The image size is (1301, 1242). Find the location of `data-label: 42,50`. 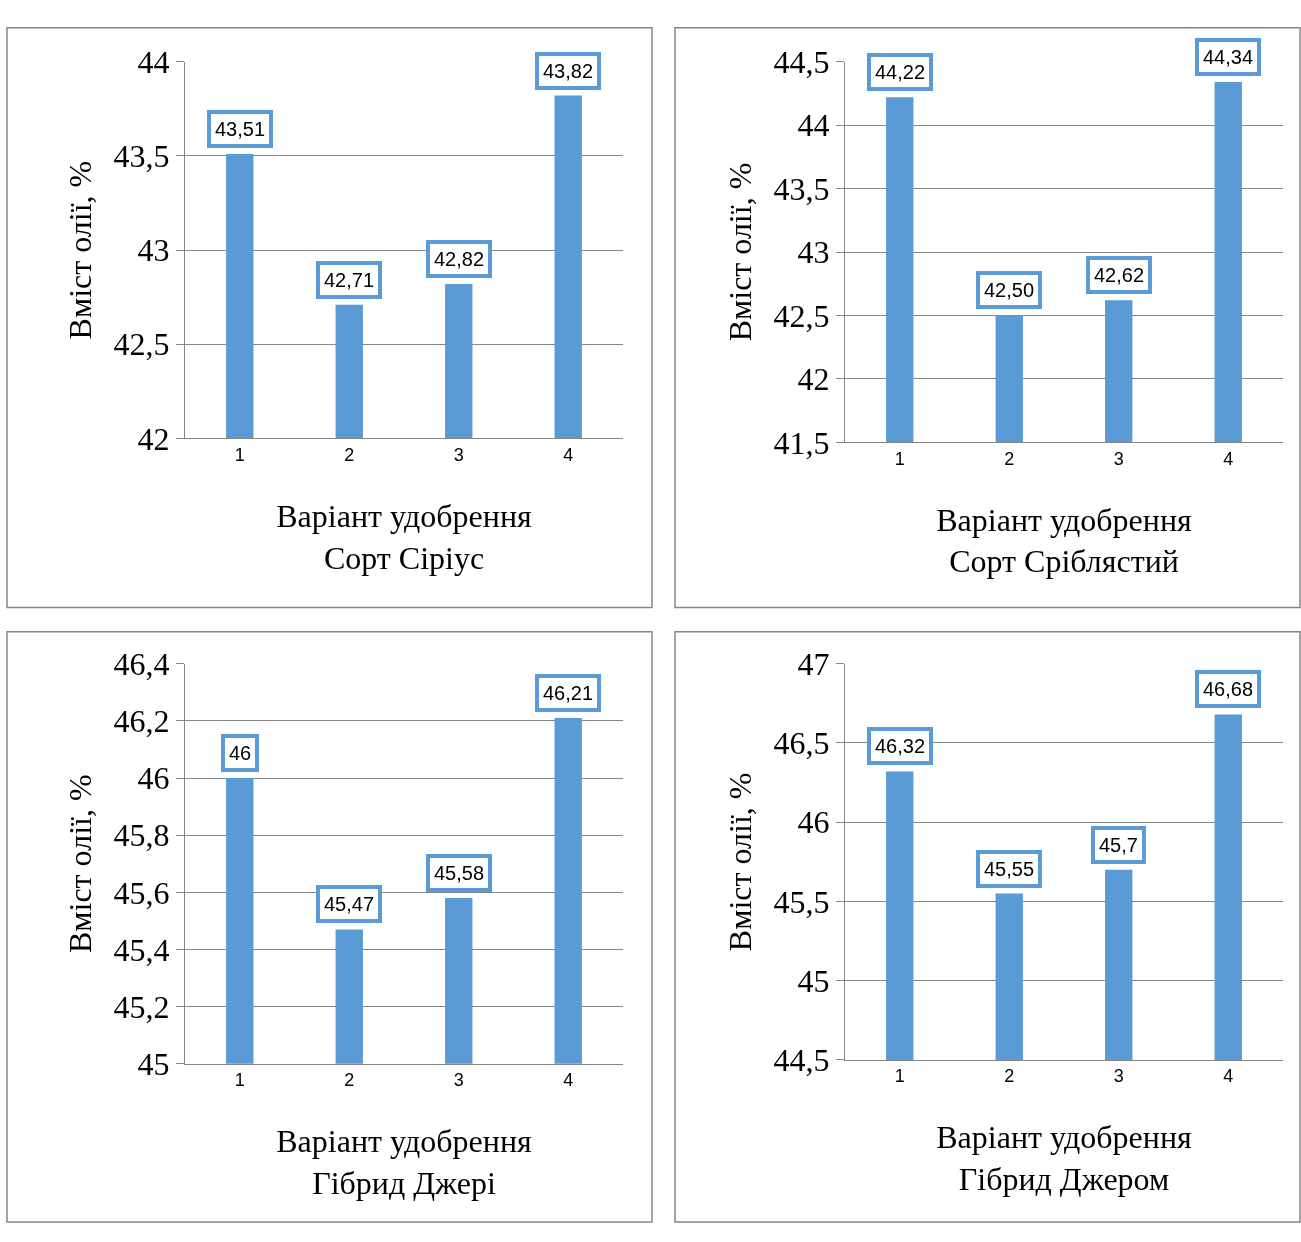

data-label: 42,50 is located at coordinates (1009, 290).